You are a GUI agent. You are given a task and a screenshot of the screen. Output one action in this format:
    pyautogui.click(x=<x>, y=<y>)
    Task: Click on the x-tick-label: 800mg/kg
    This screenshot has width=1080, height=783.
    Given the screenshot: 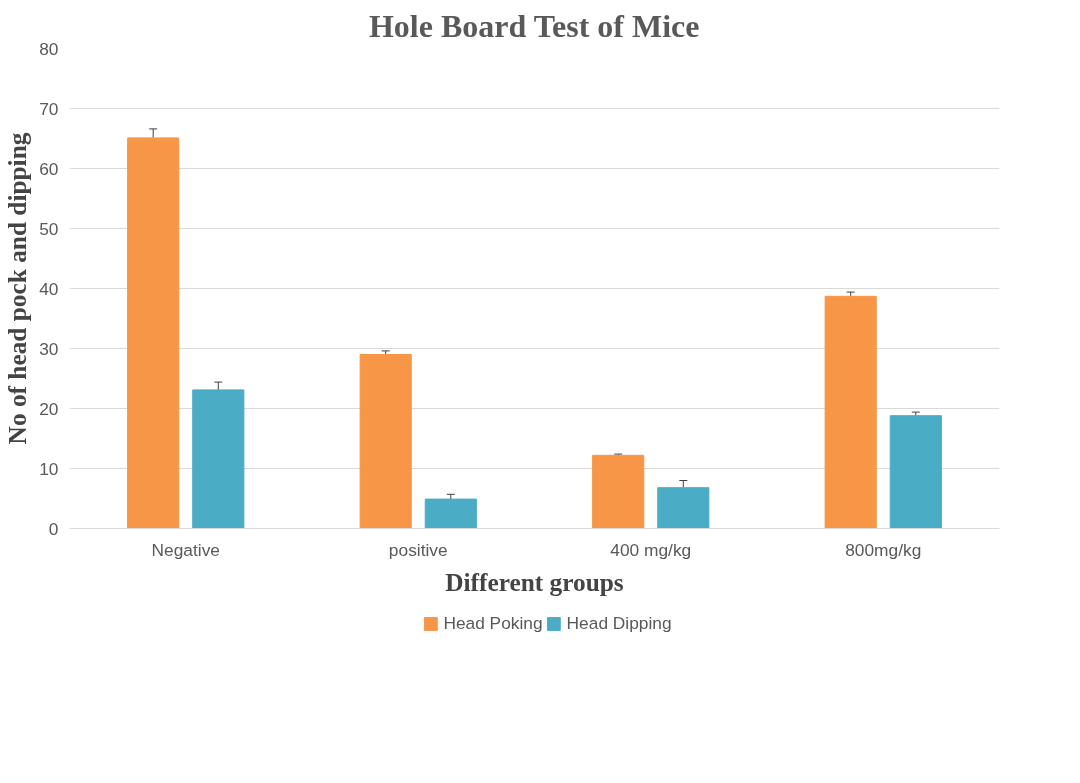 What is the action you would take?
    pyautogui.click(x=883, y=549)
    